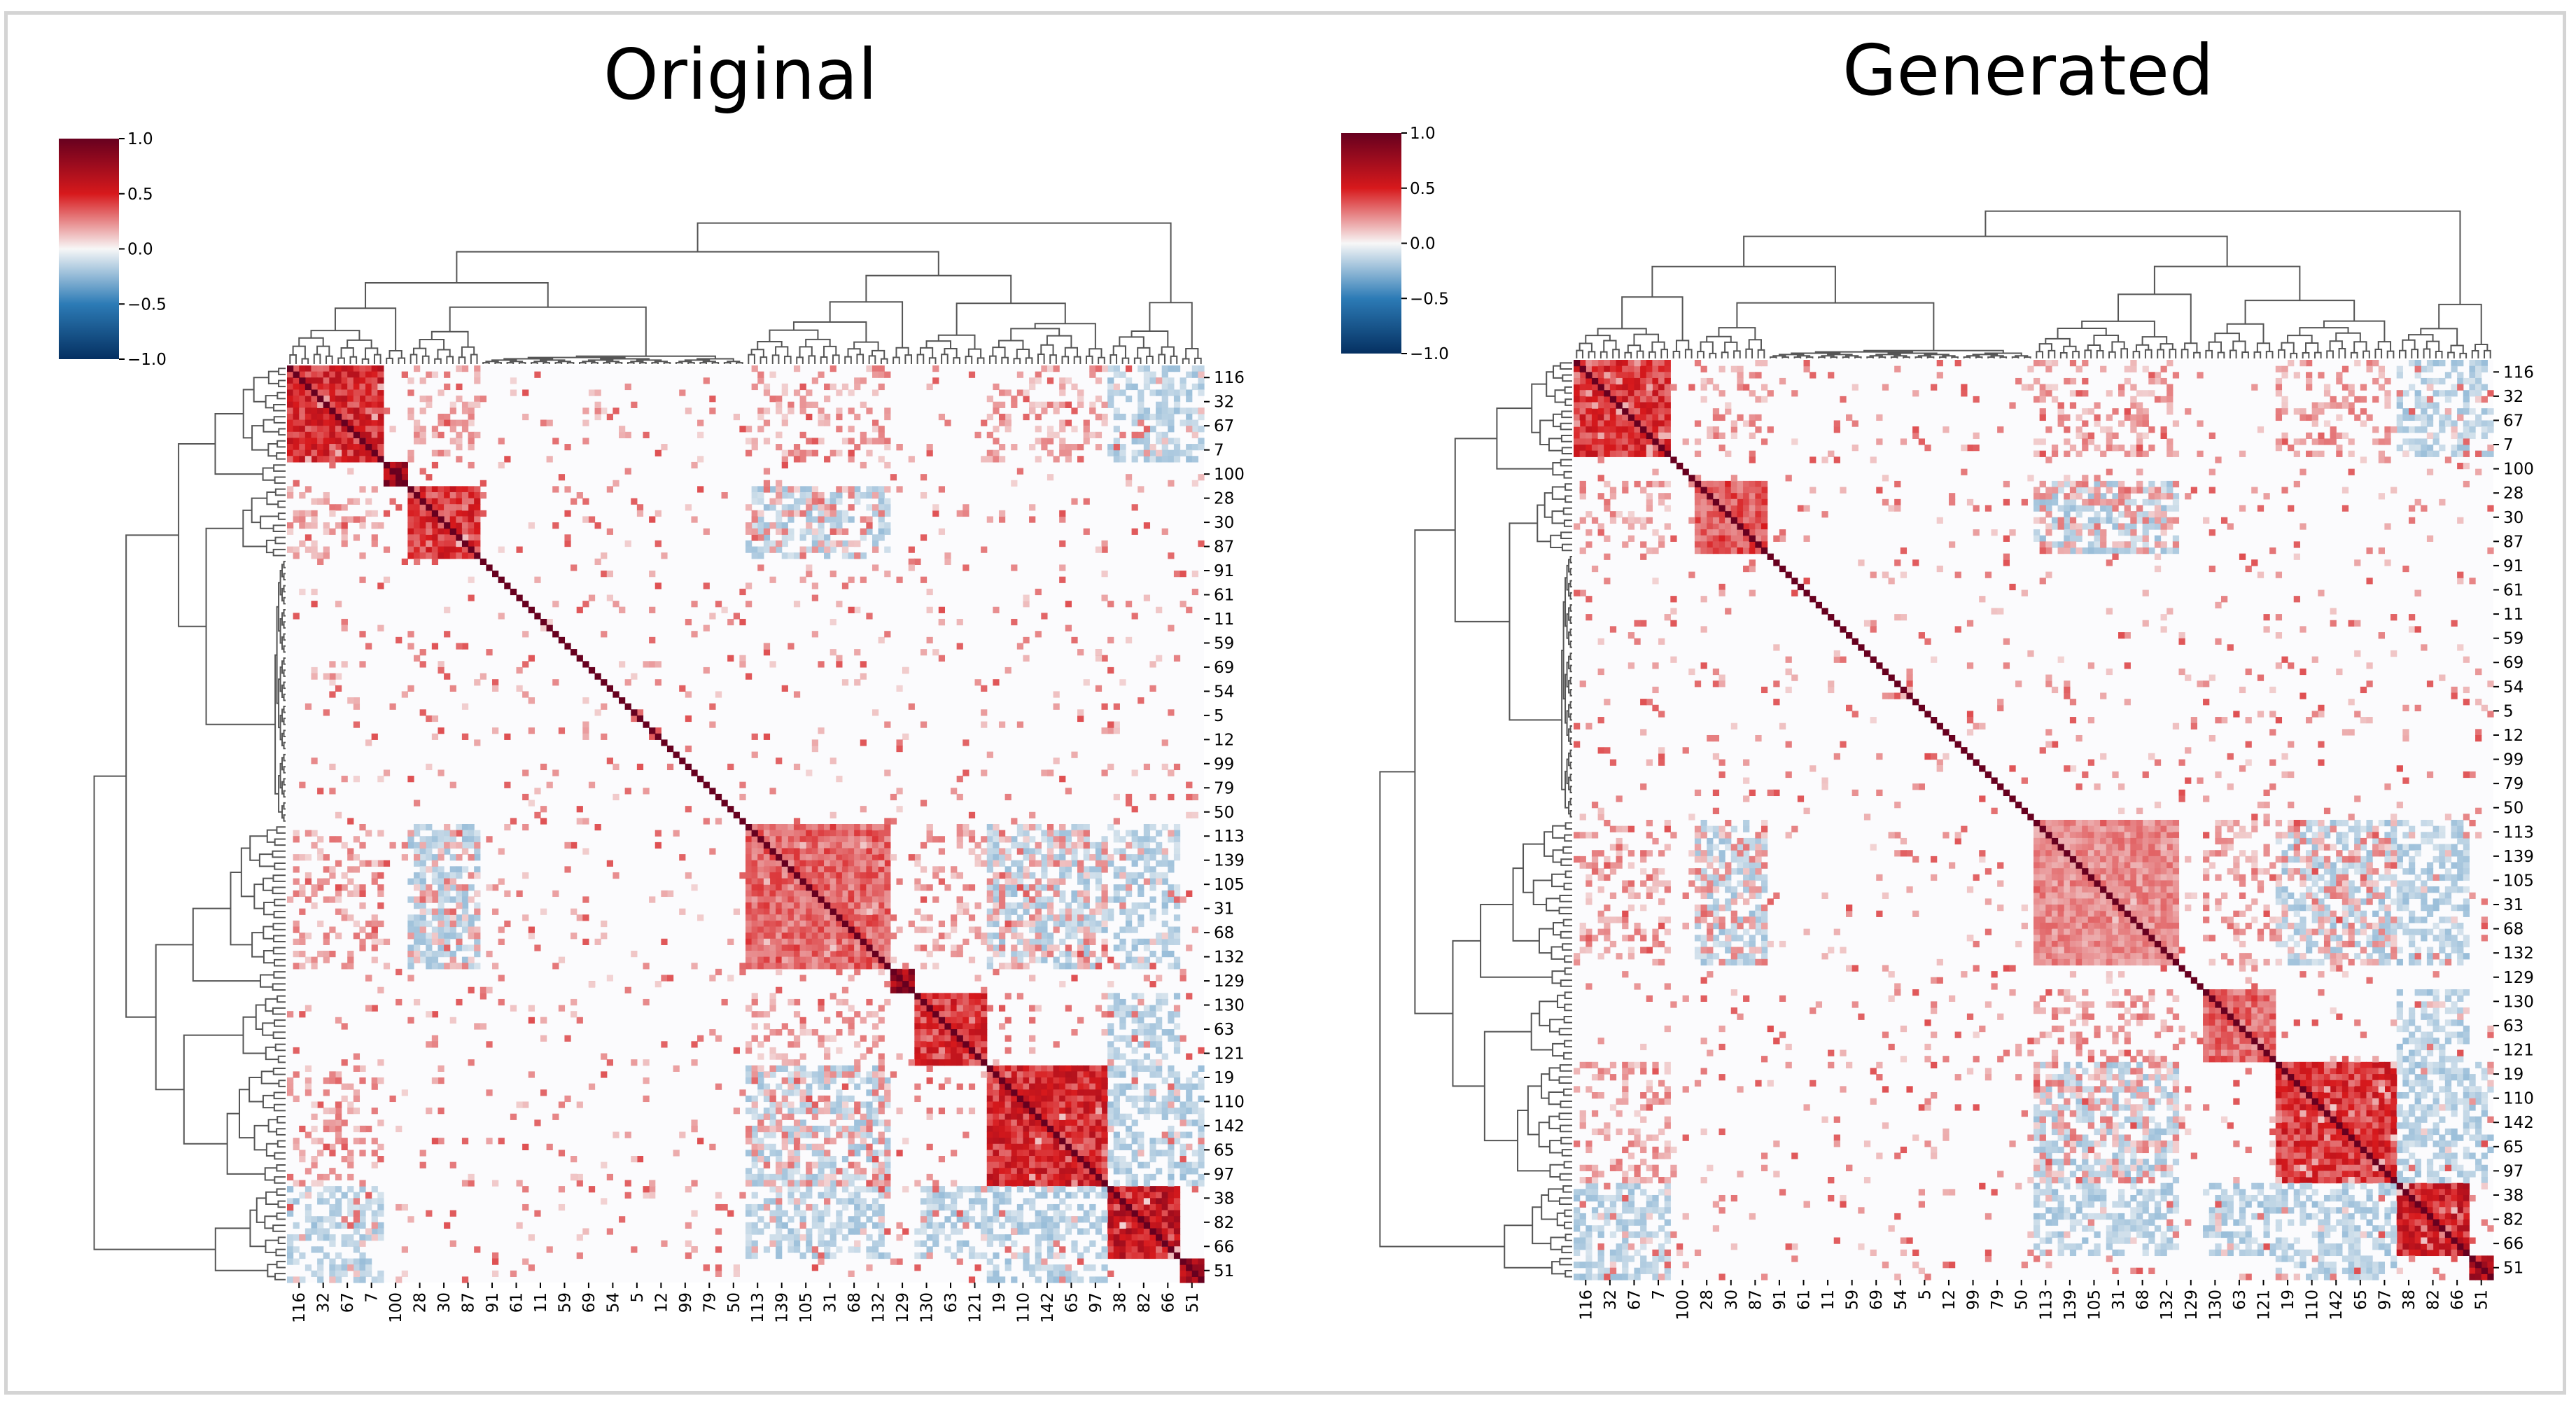 Image resolution: width=2576 pixels, height=1403 pixels. I want to click on generated-col-tick-label: 105, so click(2094, 1305).